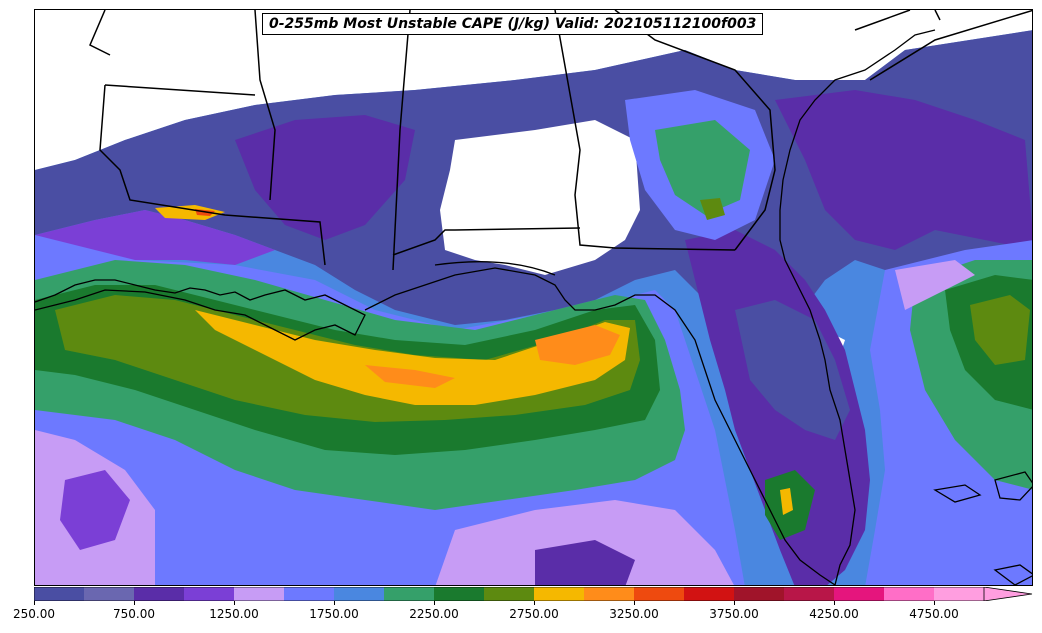 This screenshot has height=633, width=1042. What do you see at coordinates (712, 209) in the screenshot?
I see `cape-zone-olive-georgia` at bounding box center [712, 209].